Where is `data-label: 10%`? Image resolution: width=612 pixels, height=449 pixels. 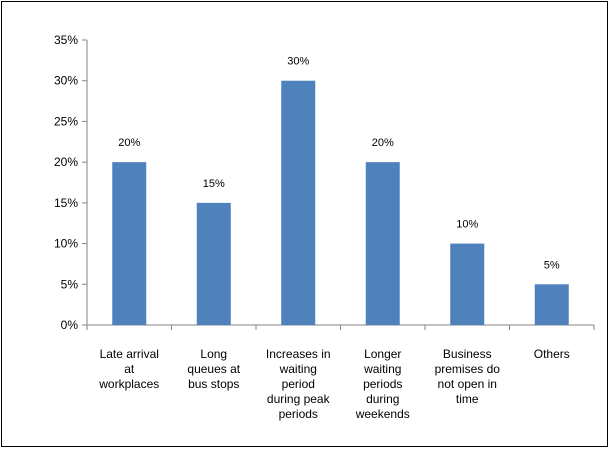 data-label: 10% is located at coordinates (467, 225).